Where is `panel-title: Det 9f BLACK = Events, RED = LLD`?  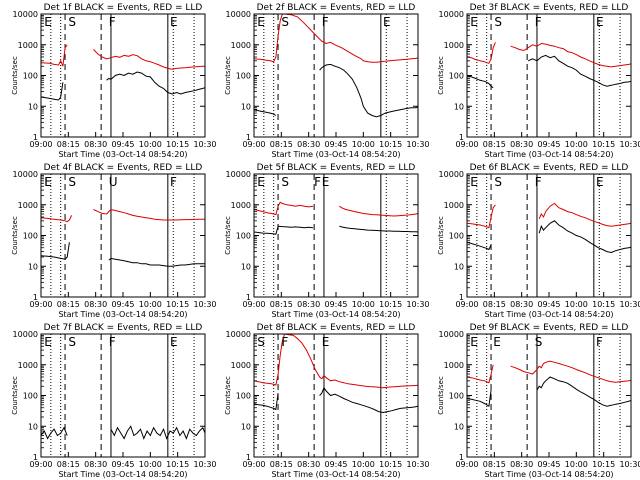
panel-title: Det 9f BLACK = Events, RED = LLD is located at coordinates (549, 328).